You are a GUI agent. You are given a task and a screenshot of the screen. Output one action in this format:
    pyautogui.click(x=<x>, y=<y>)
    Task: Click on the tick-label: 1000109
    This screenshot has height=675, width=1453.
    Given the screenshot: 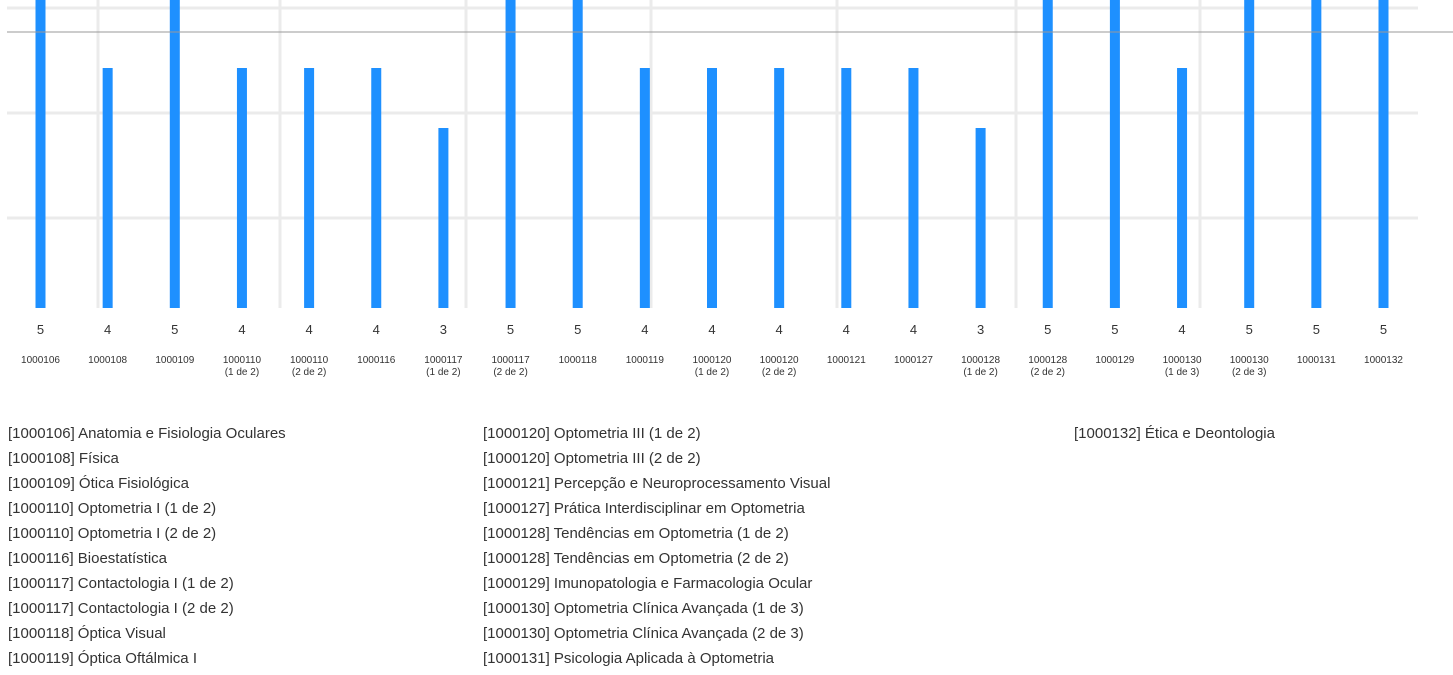 What is the action you would take?
    pyautogui.click(x=174, y=360)
    